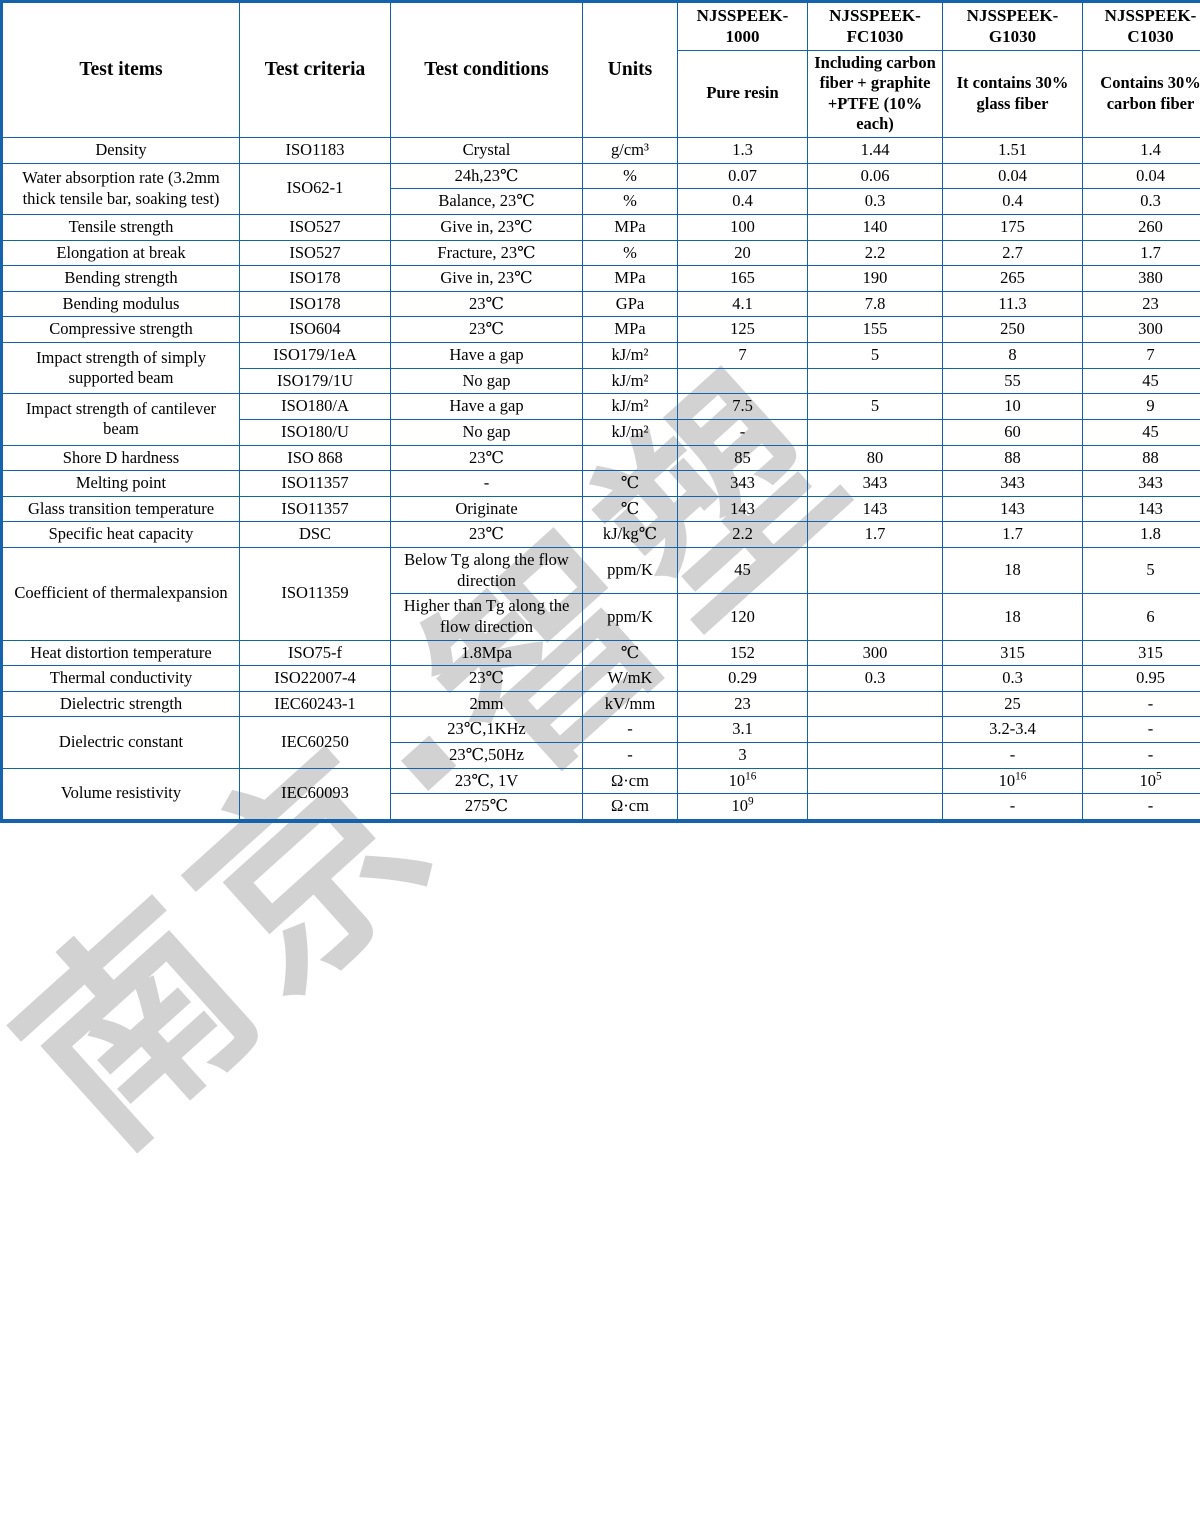 This screenshot has height=1531, width=1200. Describe the element at coordinates (487, 653) in the screenshot. I see `cell-test-condition: 1.8Mpa` at that location.